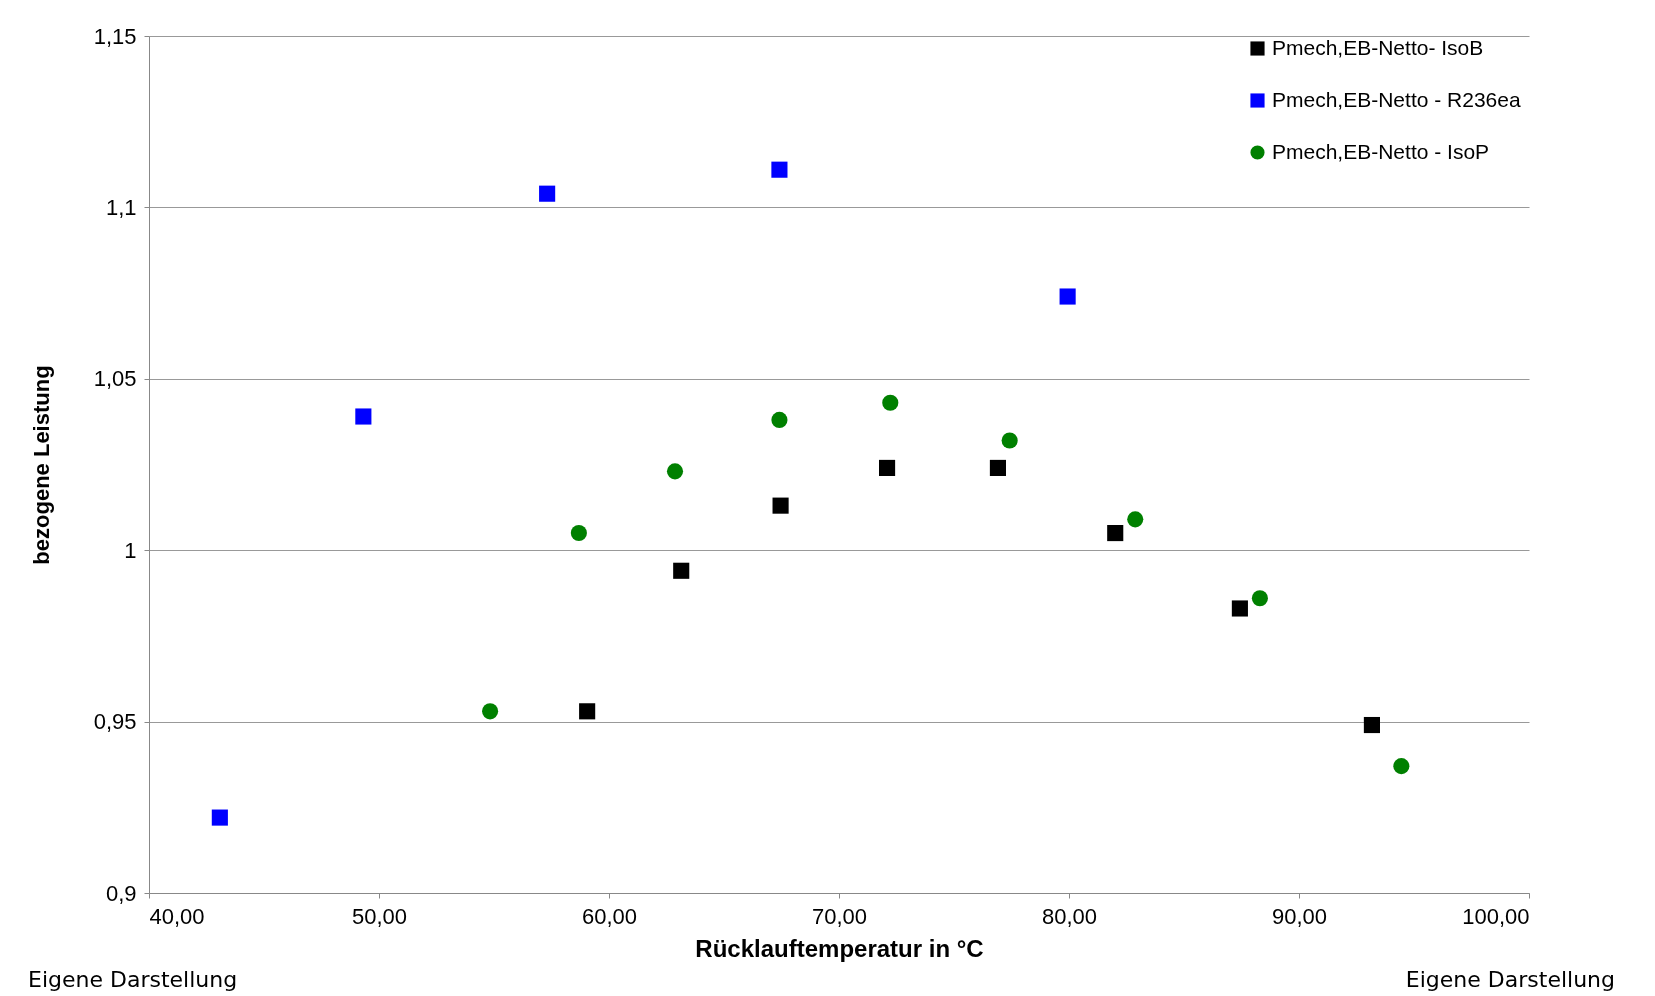 The width and height of the screenshot is (1655, 996). Describe the element at coordinates (41, 465) in the screenshot. I see `y-axis-title: bezogene Leistung` at that location.